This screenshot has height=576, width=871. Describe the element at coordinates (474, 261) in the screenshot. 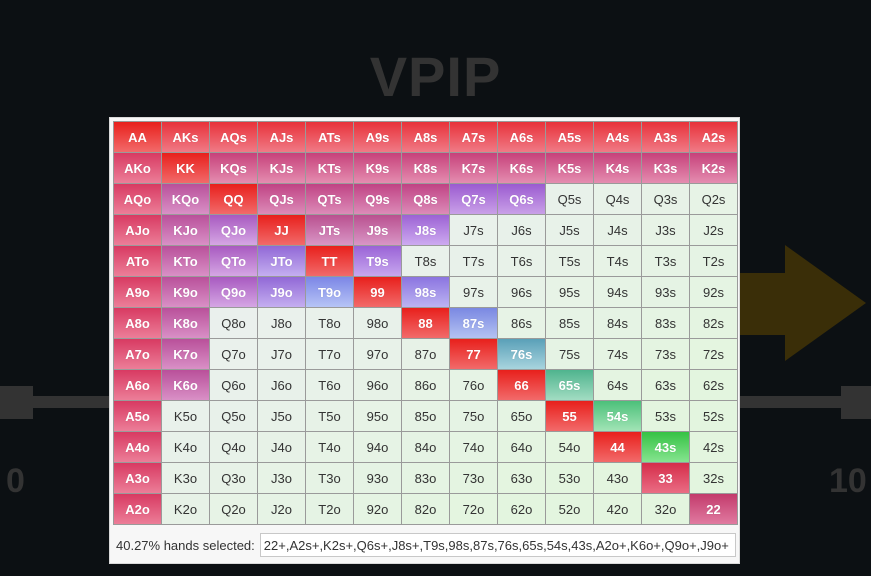

I see `hand-cell-T7s: T7s` at that location.